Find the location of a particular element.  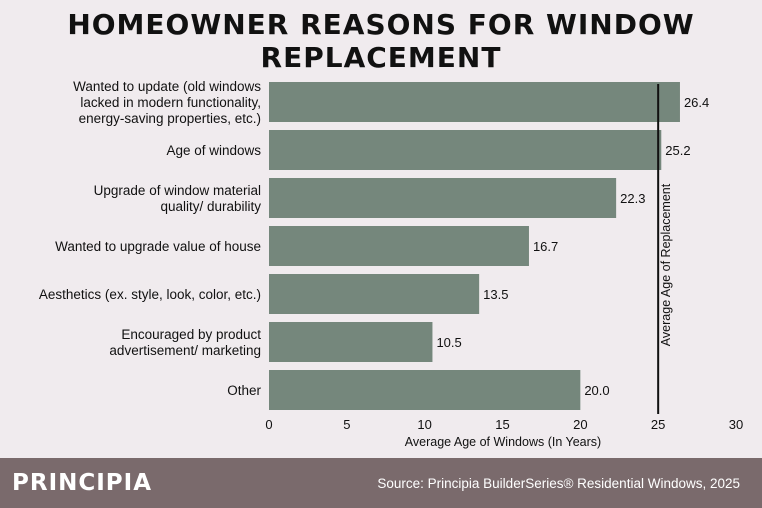

x-tick-label-1: 5 is located at coordinates (346, 424).